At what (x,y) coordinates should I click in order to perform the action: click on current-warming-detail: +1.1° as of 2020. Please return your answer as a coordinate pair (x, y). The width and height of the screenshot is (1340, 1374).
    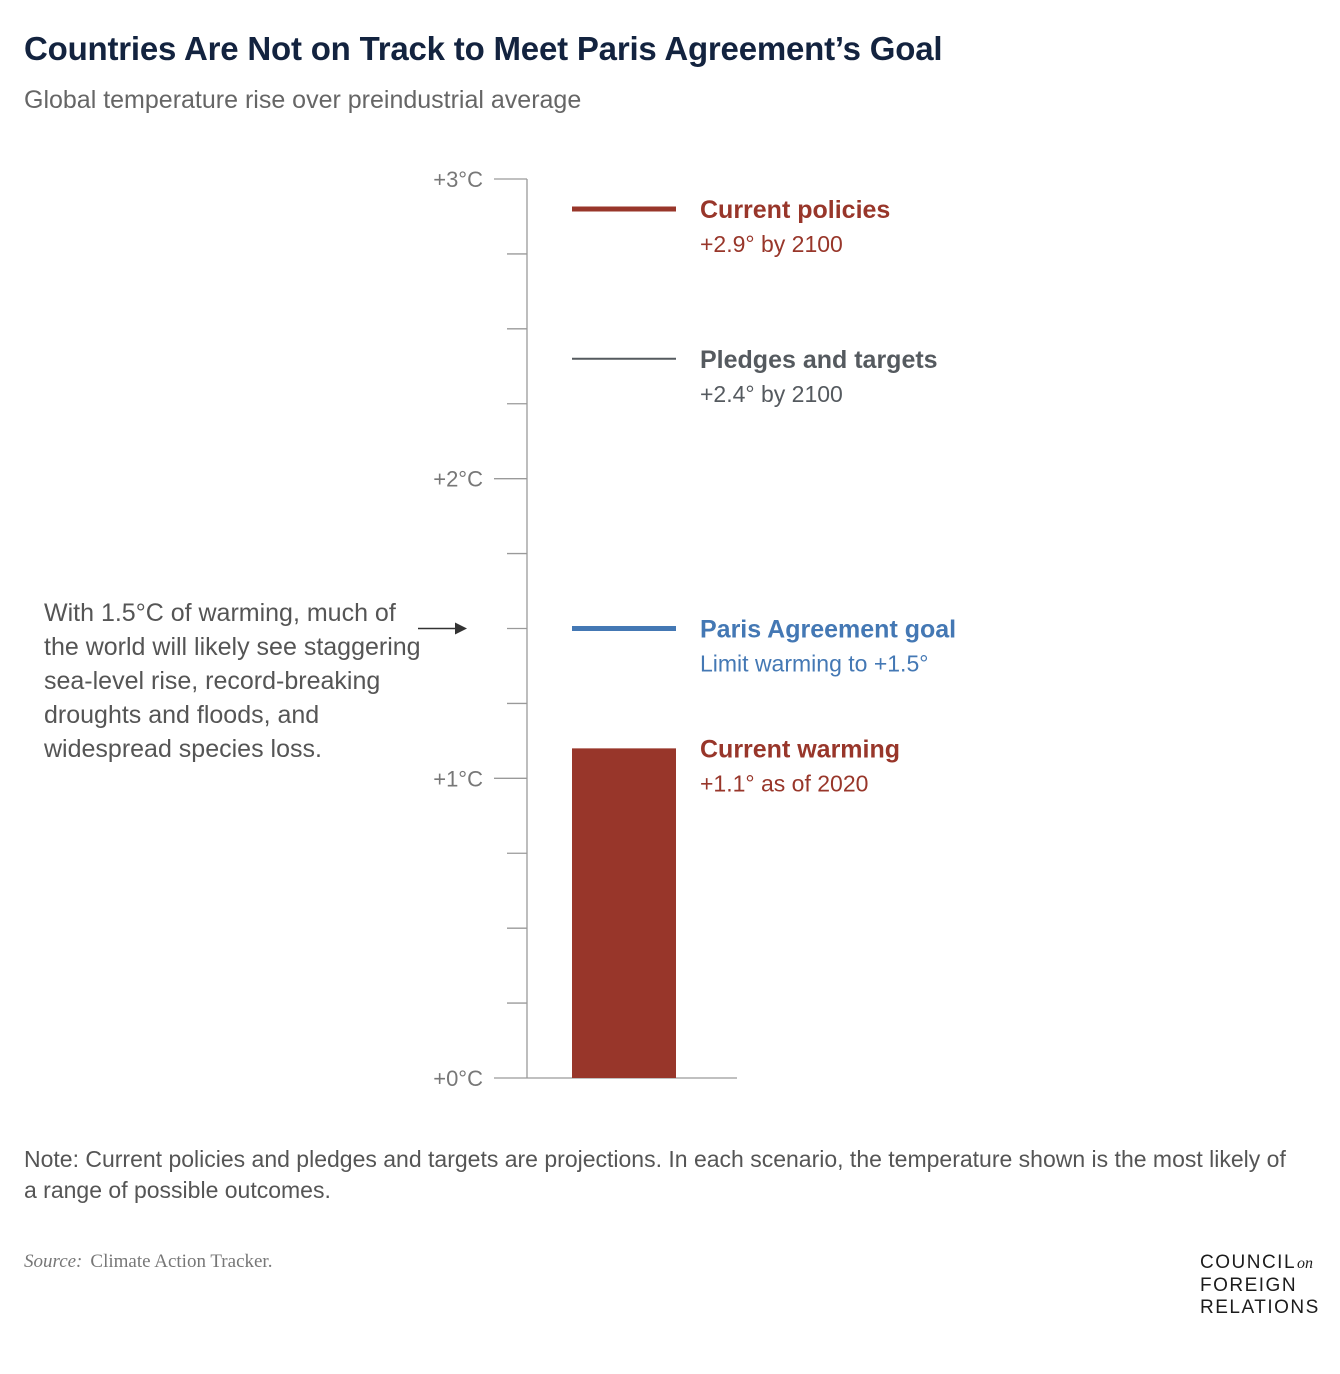
    Looking at the image, I should click on (784, 783).